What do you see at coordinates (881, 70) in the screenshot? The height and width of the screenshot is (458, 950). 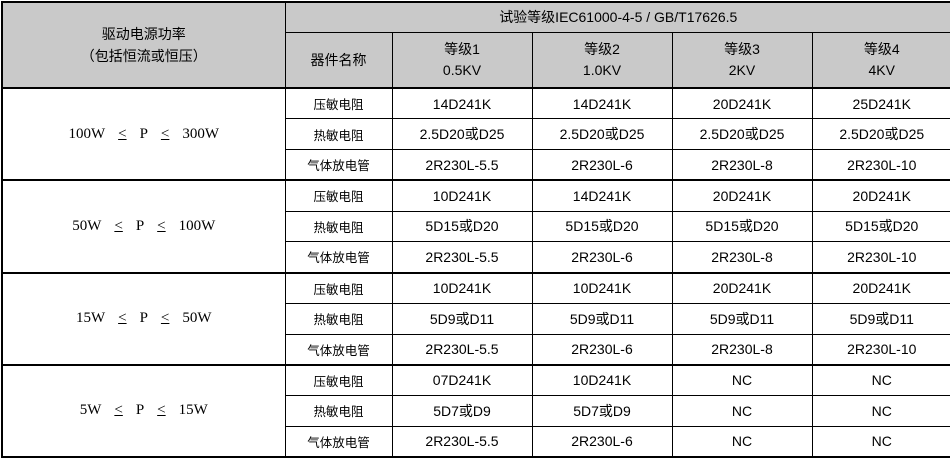 I see `level-voltage: 4KV` at bounding box center [881, 70].